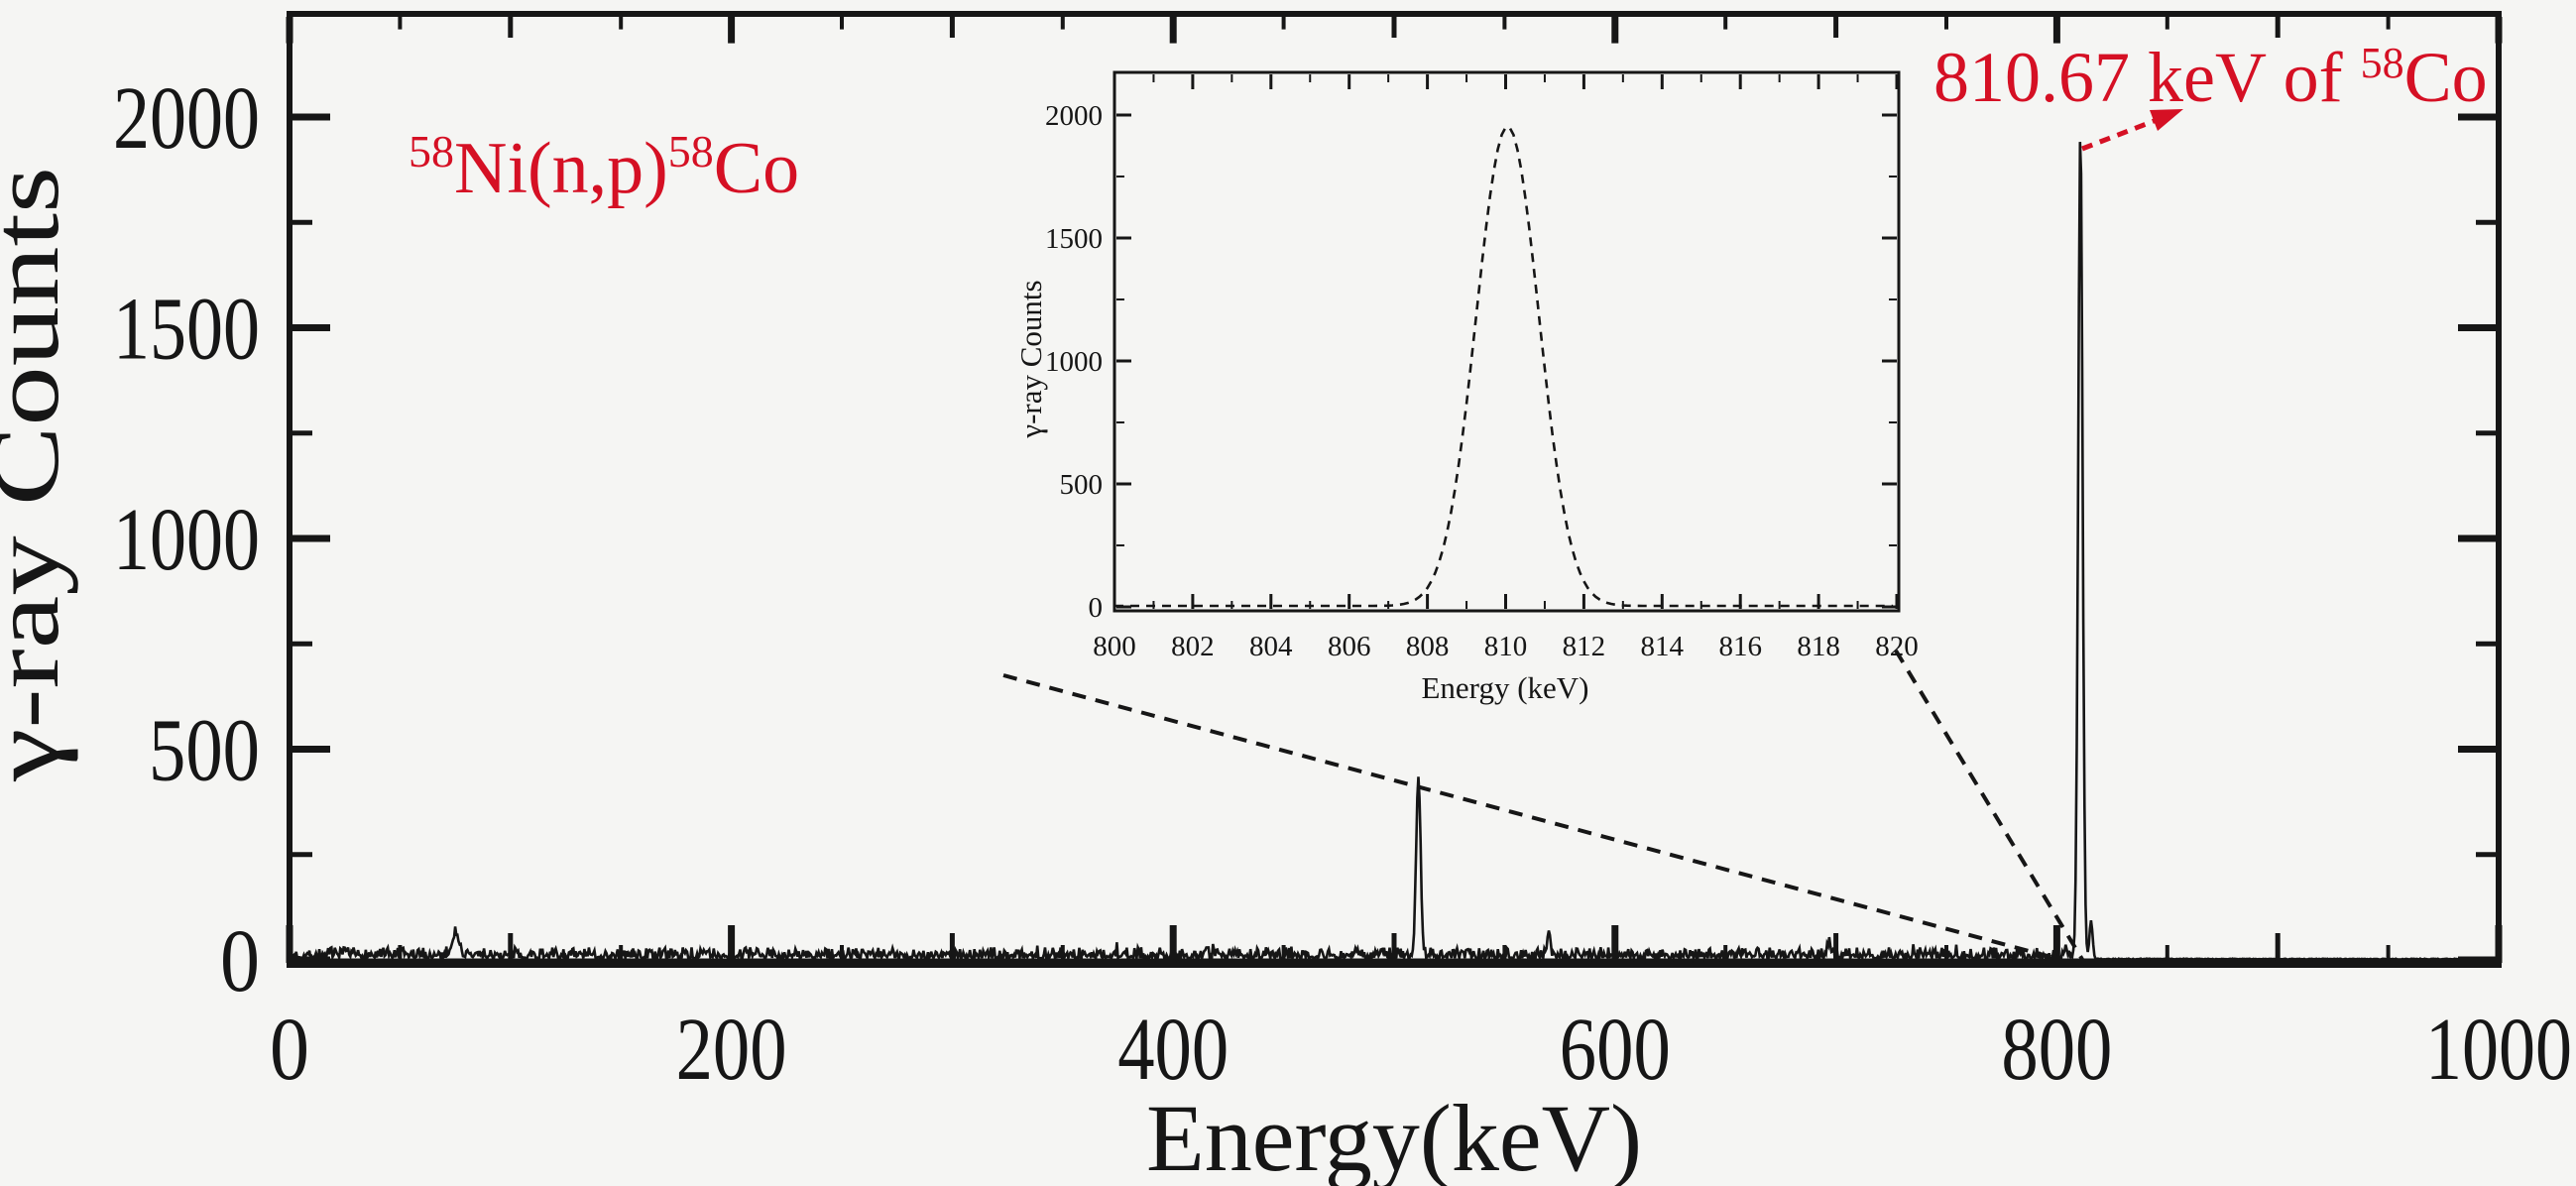  Describe the element at coordinates (756, 169) in the screenshot. I see `reaction-body-2: Co` at that location.